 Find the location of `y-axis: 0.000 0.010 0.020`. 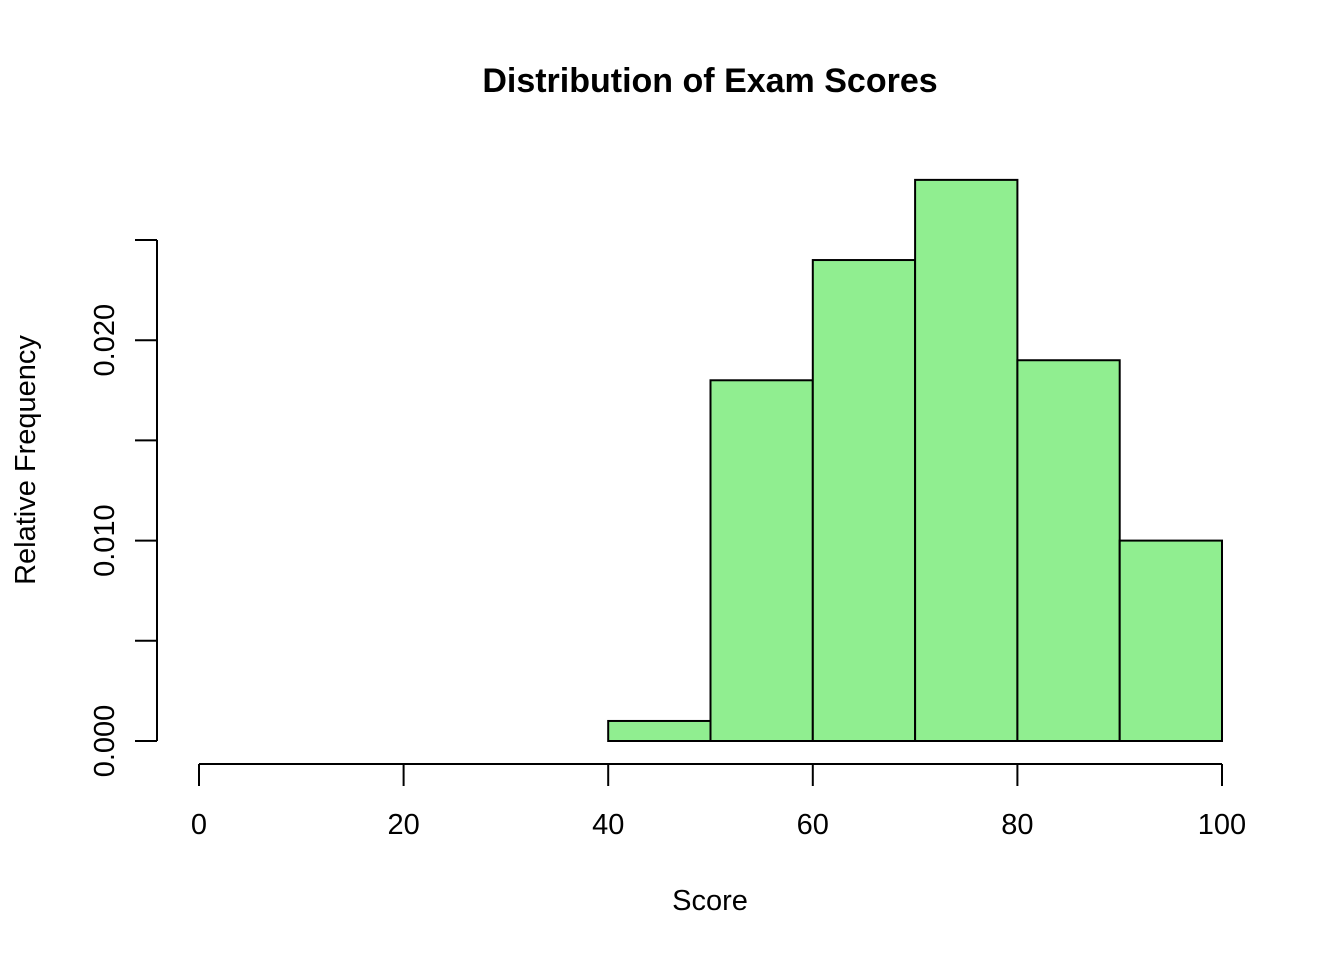

y-axis: 0.000 0.010 0.020 is located at coordinates (123, 508).